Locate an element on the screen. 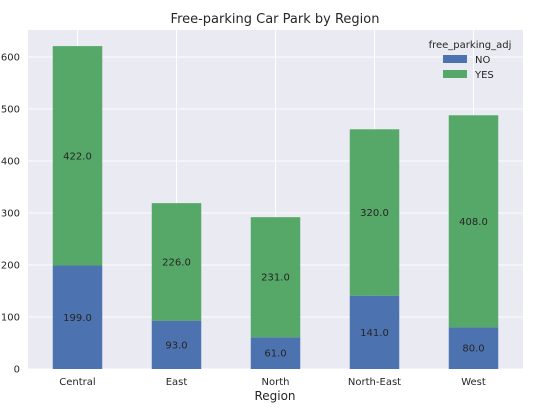  bar-yes-east is located at coordinates (176, 262).